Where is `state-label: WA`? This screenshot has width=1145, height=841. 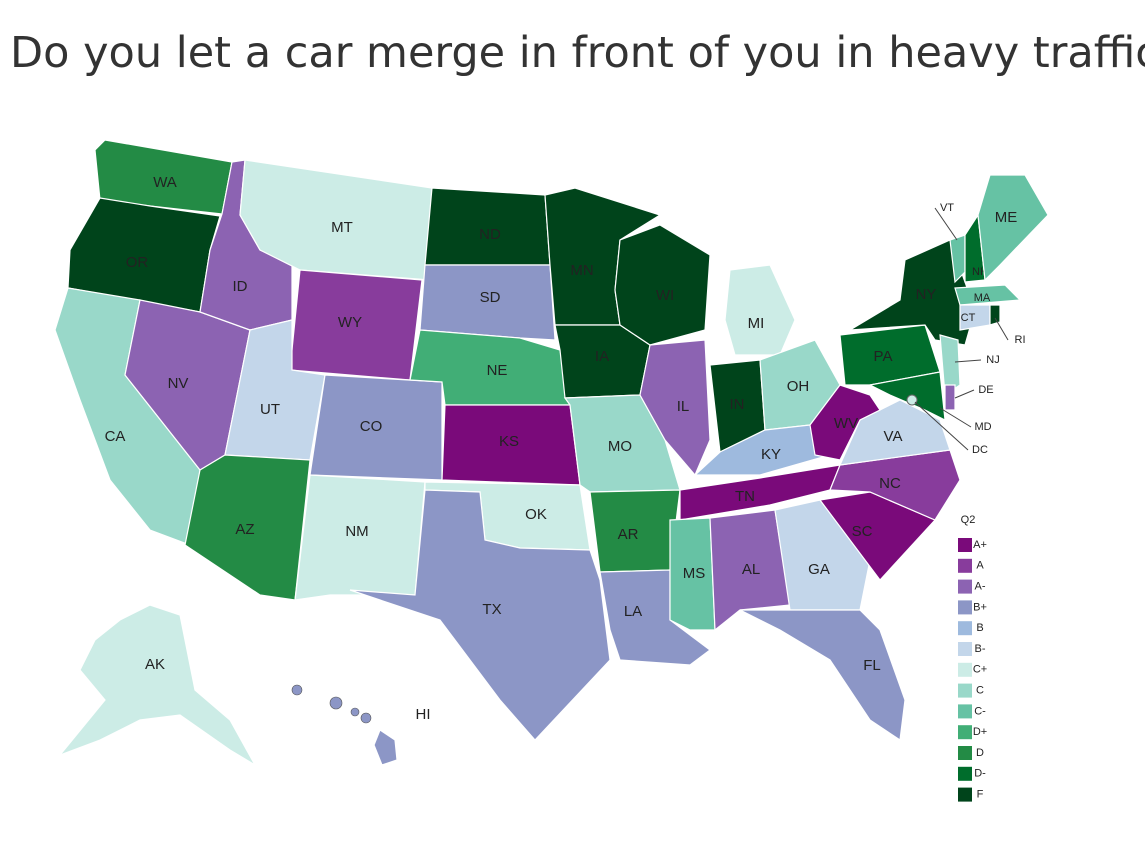 state-label: WA is located at coordinates (165, 182).